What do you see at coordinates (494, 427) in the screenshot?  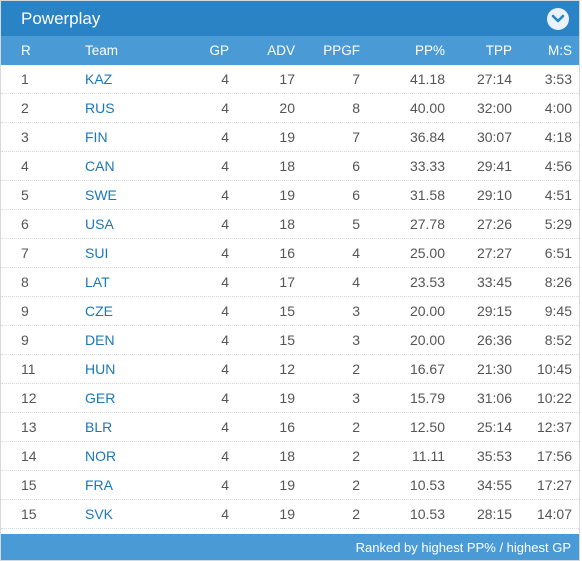 I see `cell-tpp: 25:14` at bounding box center [494, 427].